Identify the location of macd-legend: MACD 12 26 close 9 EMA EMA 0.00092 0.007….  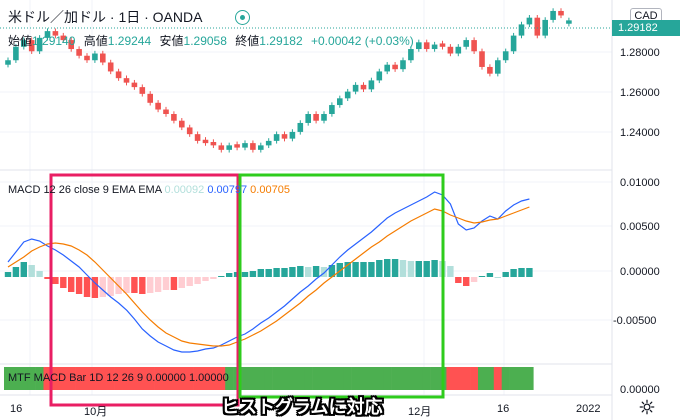
(149, 190).